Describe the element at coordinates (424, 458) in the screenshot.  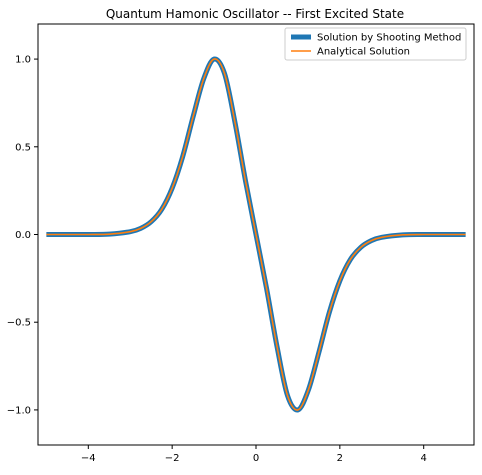
I see `x-tick-label: 4` at that location.